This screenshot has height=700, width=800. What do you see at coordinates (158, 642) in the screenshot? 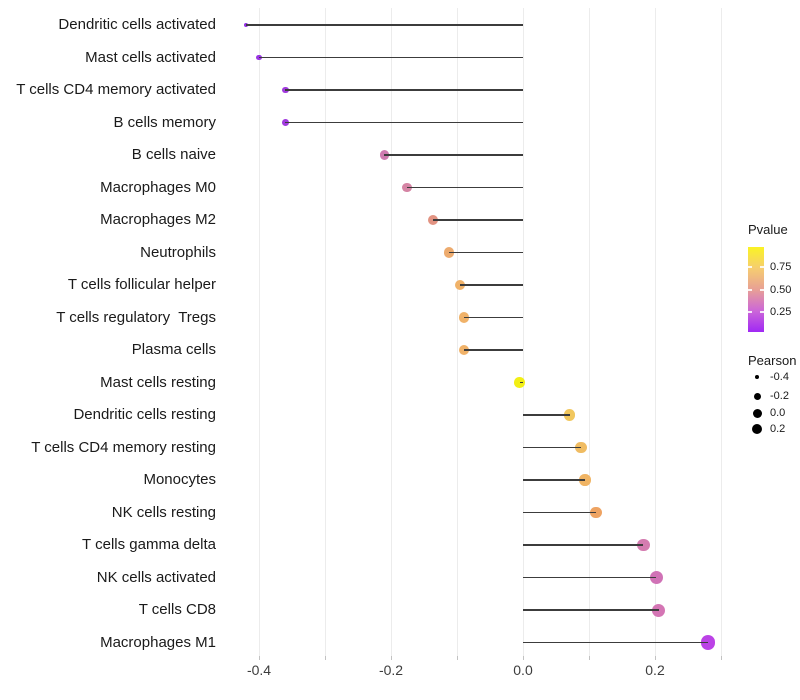
I see `category-label: Macrophages M1` at bounding box center [158, 642].